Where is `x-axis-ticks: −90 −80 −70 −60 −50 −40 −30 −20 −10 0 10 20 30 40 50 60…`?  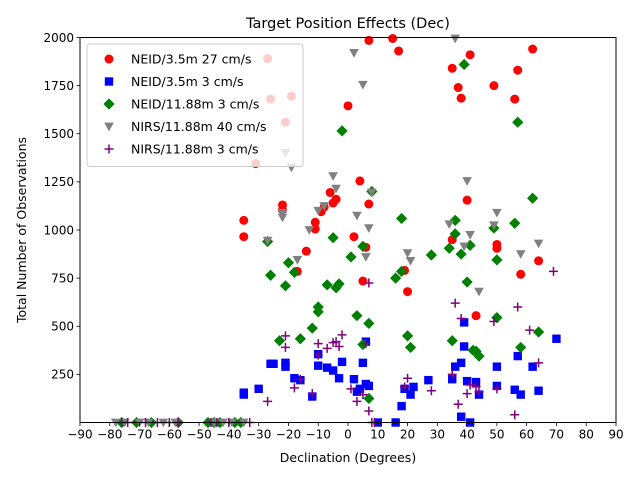 x-axis-ticks: −90 −80 −70 −60 −50 −40 −30 −20 −10 0 10 20 30 40 50 60… is located at coordinates (345, 432).